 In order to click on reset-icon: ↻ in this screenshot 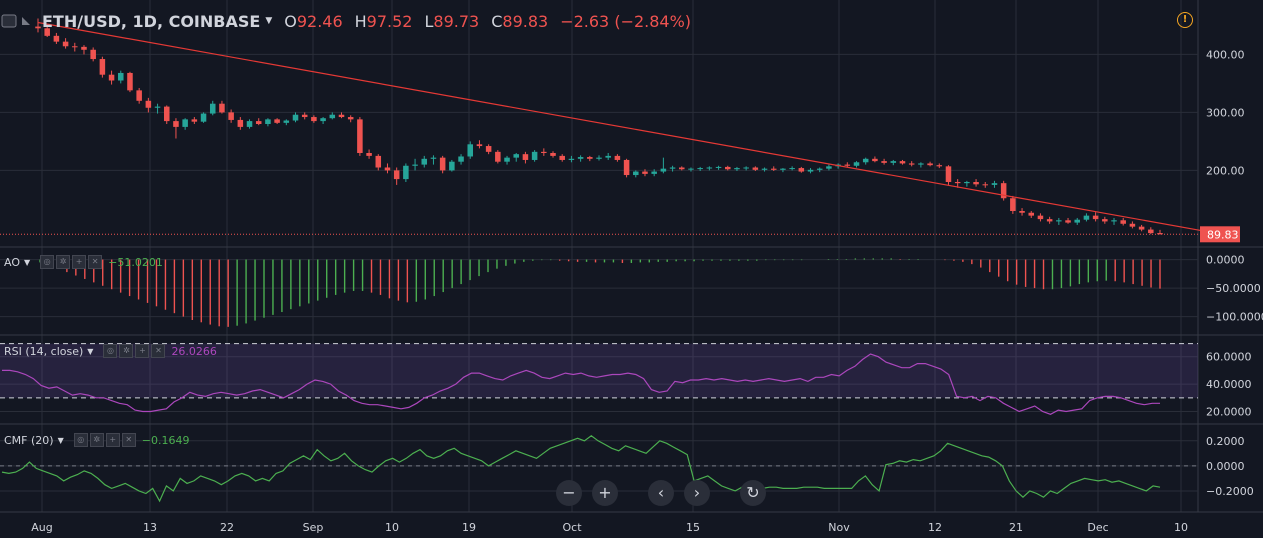, I will do `click(753, 492)`.